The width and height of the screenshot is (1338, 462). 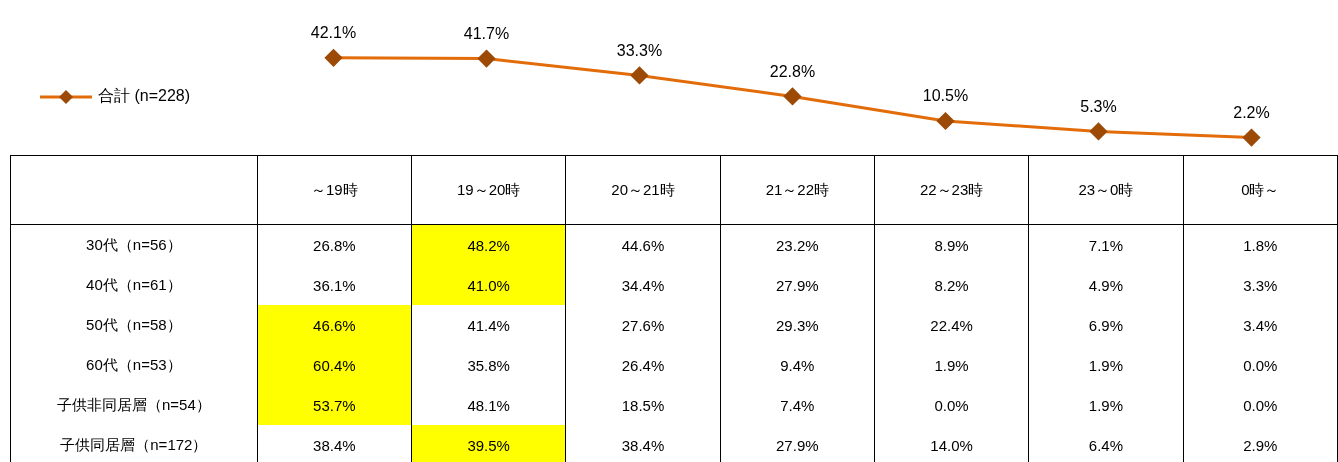 I want to click on data-label: 48.2%, so click(x=488, y=244).